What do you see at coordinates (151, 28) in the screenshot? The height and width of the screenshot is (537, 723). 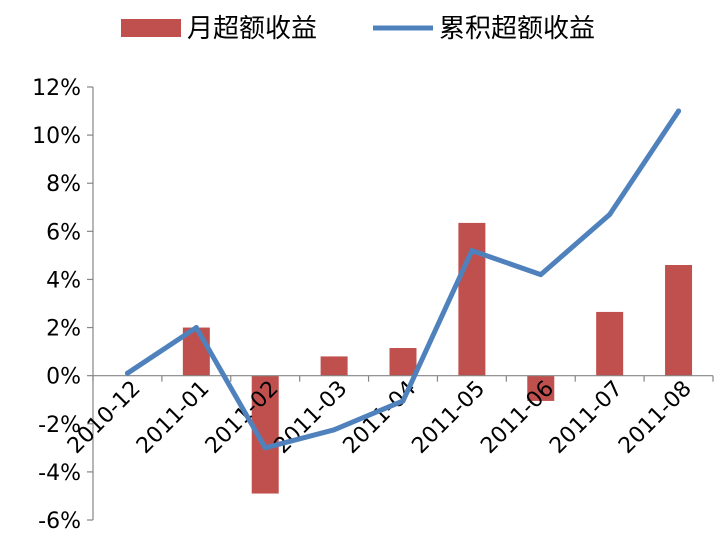 I see `legend-bar-swatch` at bounding box center [151, 28].